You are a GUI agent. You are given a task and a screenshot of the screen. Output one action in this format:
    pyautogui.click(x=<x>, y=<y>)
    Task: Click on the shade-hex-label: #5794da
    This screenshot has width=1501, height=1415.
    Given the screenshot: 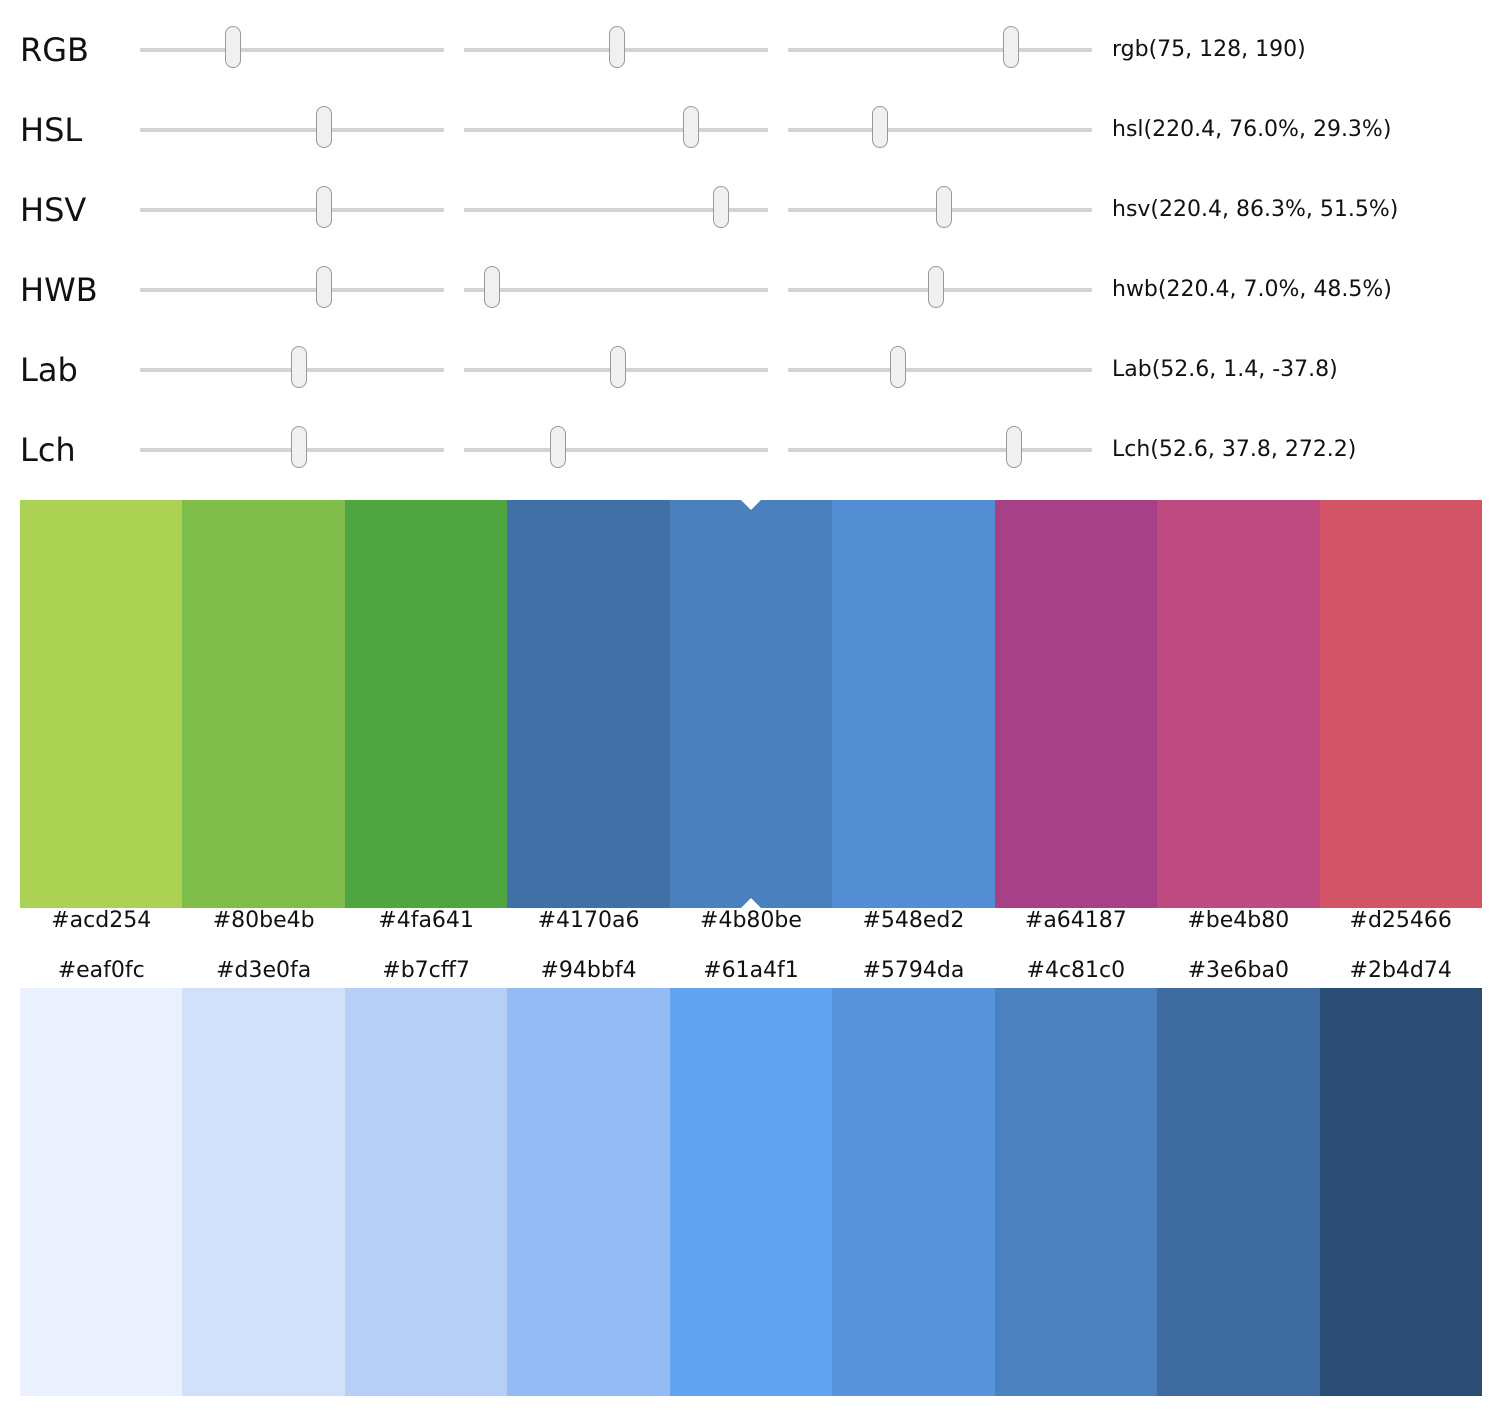 What is the action you would take?
    pyautogui.click(x=913, y=970)
    